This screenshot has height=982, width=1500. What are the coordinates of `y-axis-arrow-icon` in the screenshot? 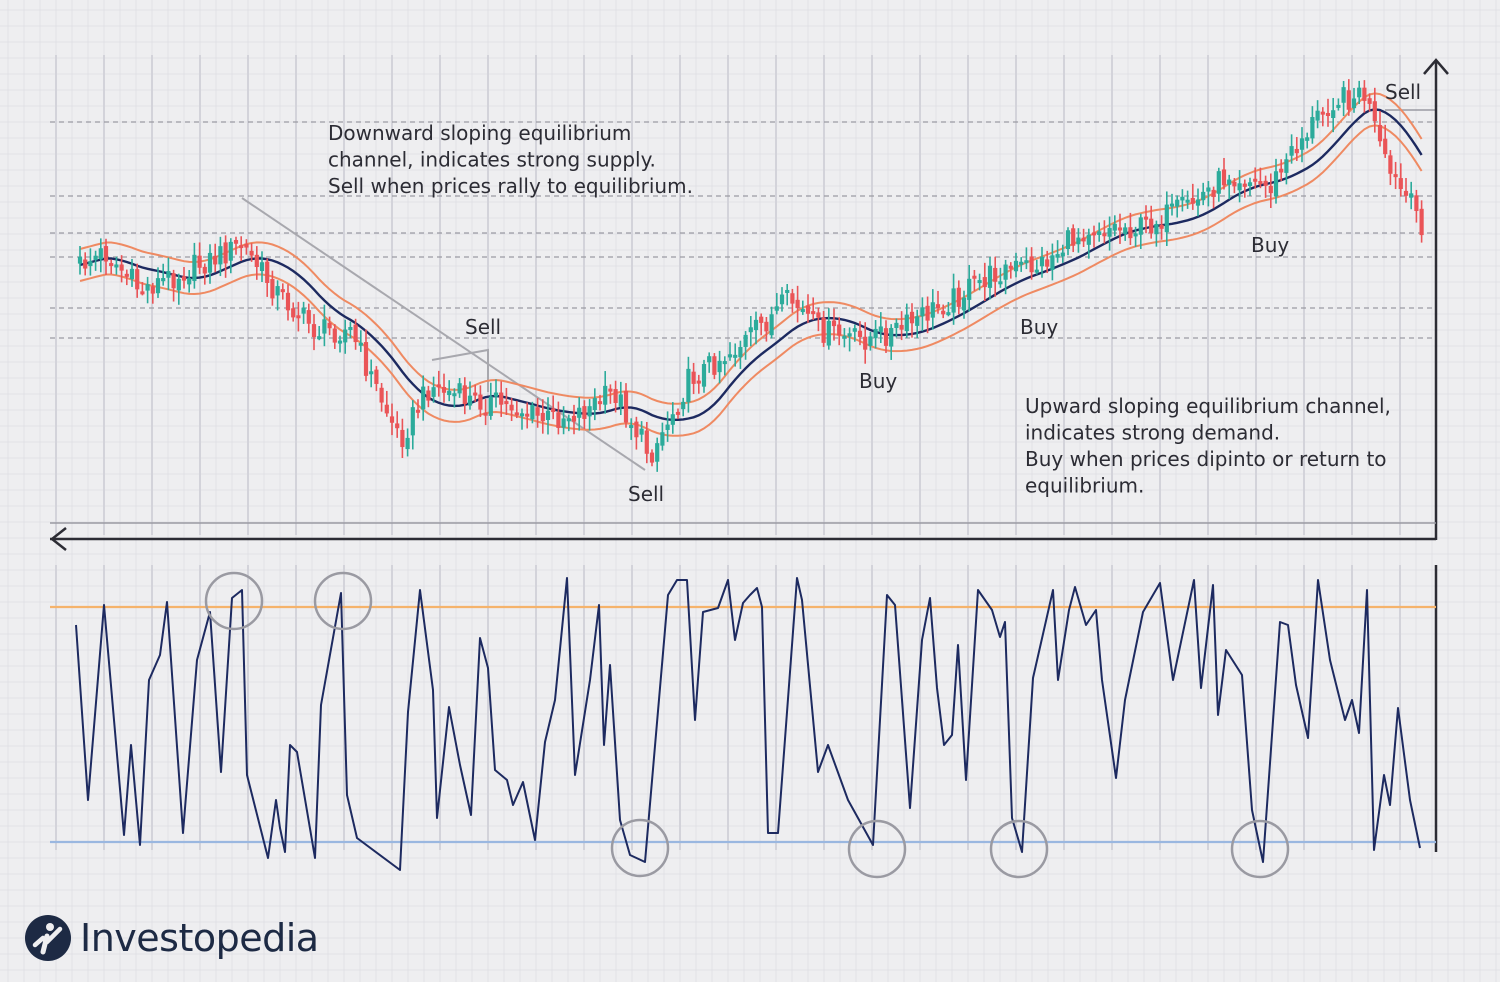 It's located at (1436, 66).